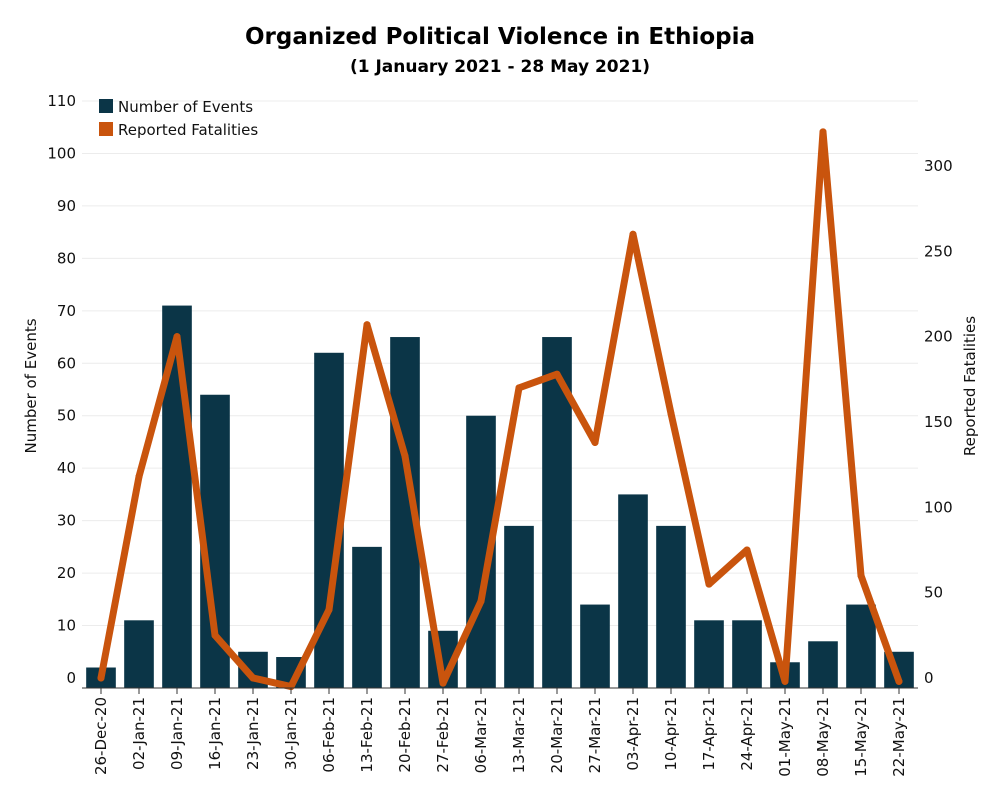 The image size is (1000, 800). I want to click on y-tick-label-right: 250, so click(938, 251).